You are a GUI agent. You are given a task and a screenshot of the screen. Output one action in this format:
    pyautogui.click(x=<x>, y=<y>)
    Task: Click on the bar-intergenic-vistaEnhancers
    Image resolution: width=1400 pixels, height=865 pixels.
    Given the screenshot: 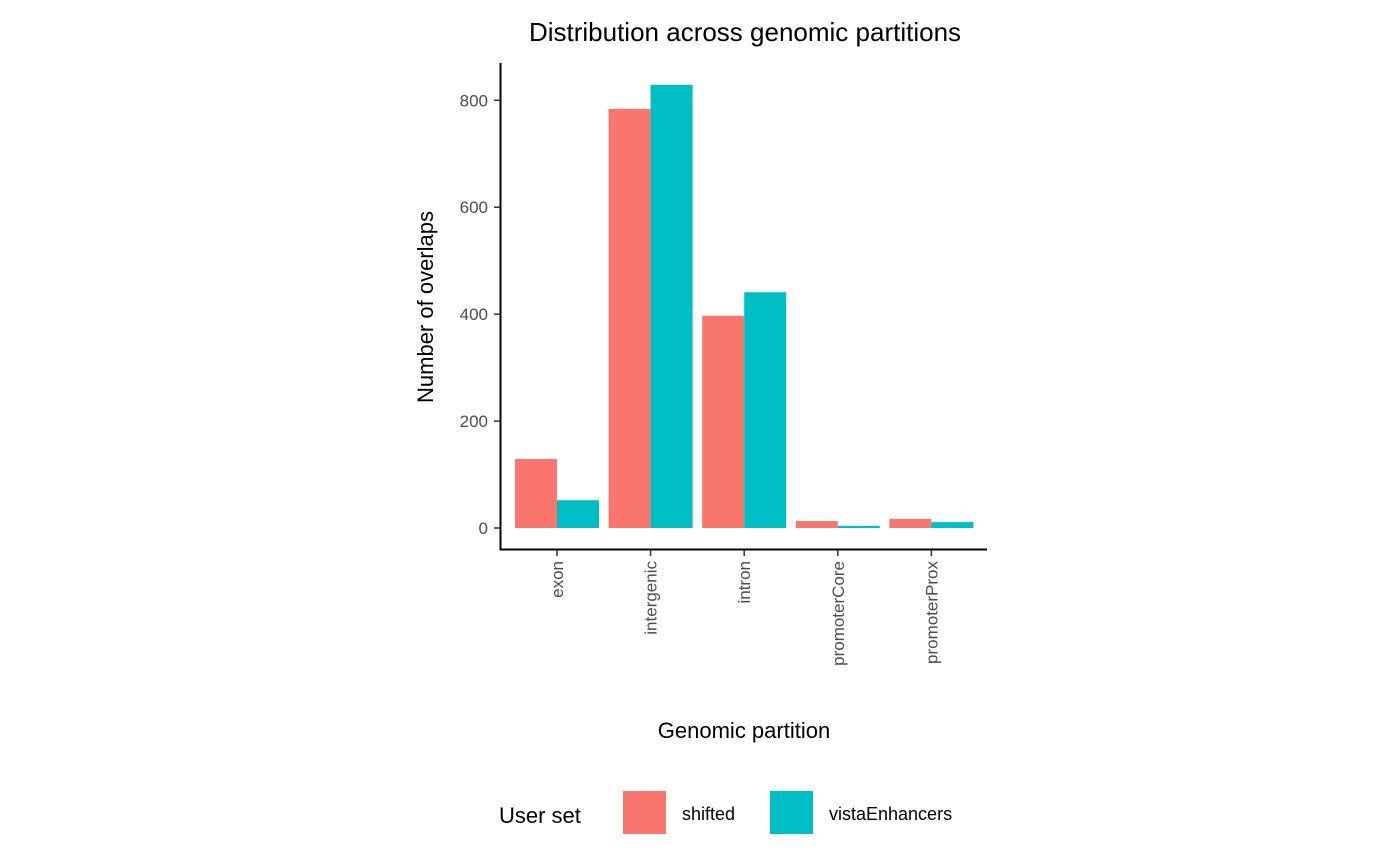 What is the action you would take?
    pyautogui.click(x=671, y=306)
    